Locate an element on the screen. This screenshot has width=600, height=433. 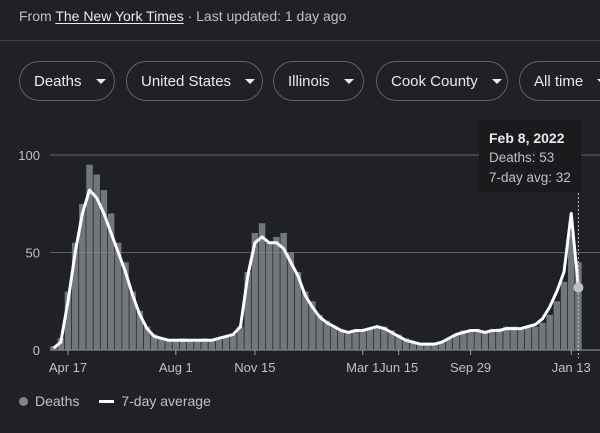
hover-point is located at coordinates (578, 287).